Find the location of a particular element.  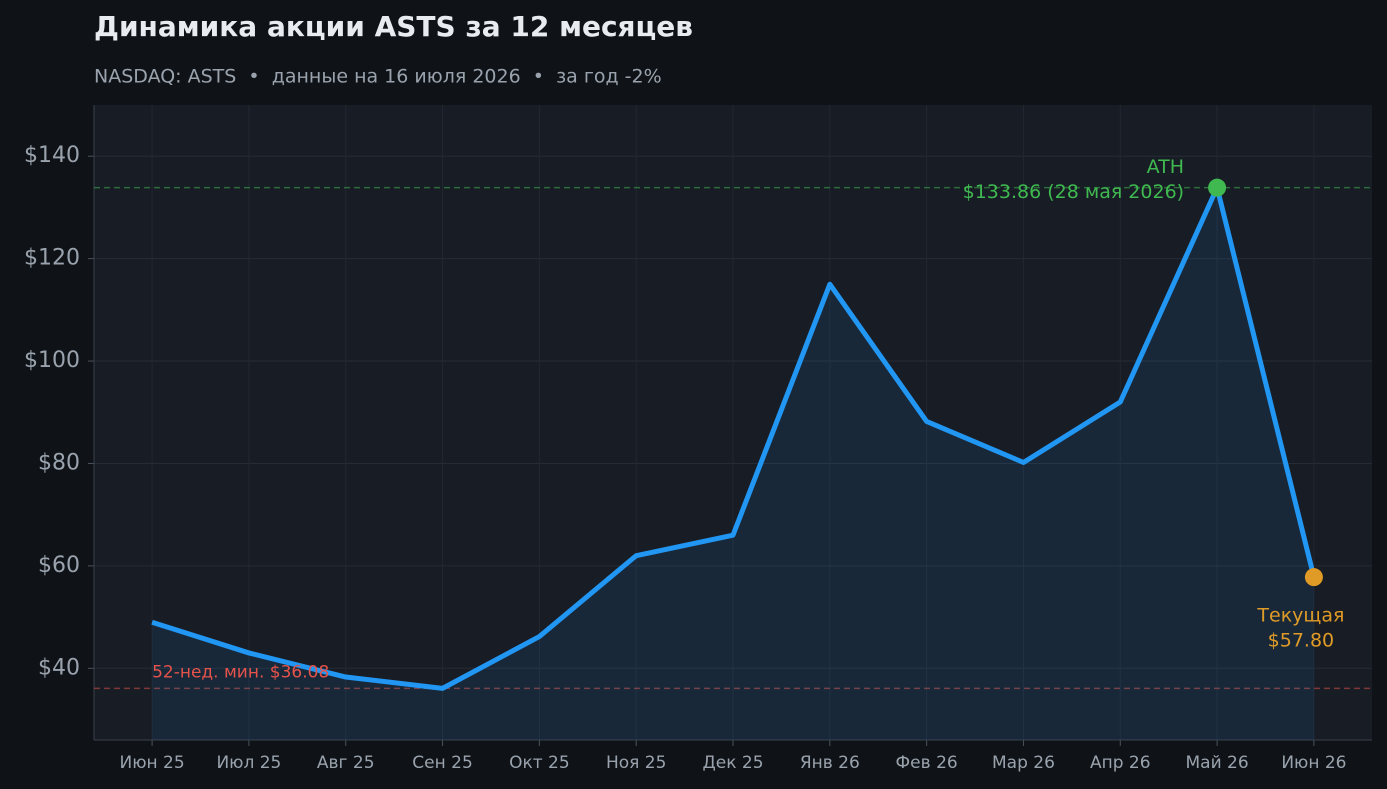

x-tick-label: Фев 26 is located at coordinates (927, 763).